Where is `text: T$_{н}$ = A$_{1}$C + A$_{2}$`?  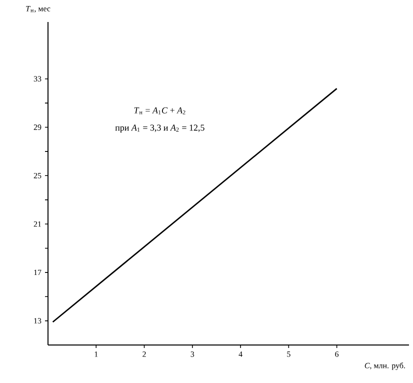
text: T$_{н}$ = A$_{1}$C + A$_{2}$ is located at coordinates (160, 110).